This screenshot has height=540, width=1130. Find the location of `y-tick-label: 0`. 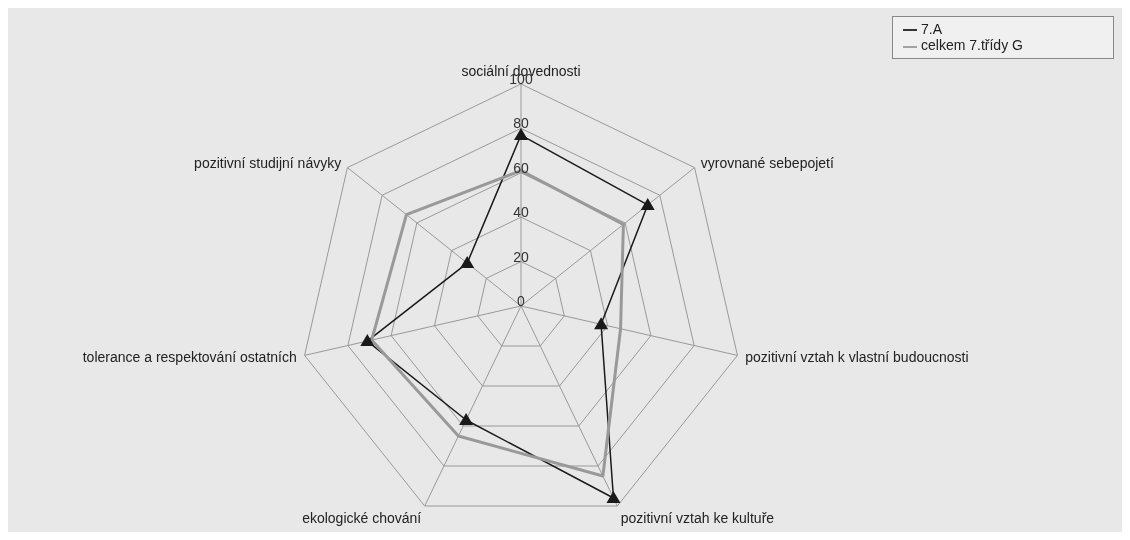

y-tick-label: 0 is located at coordinates (521, 301).